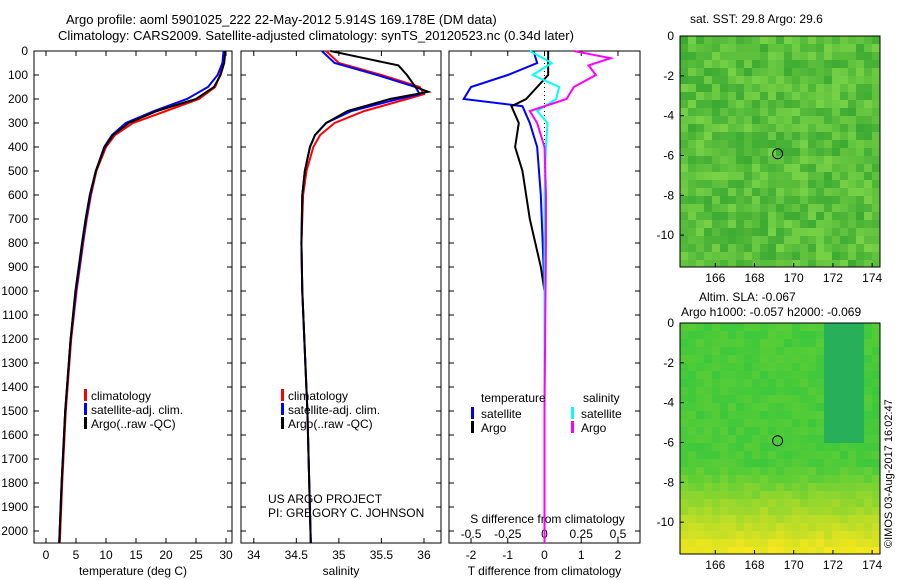  Describe the element at coordinates (136, 555) in the screenshot. I see `x-tick-label: 15` at that location.